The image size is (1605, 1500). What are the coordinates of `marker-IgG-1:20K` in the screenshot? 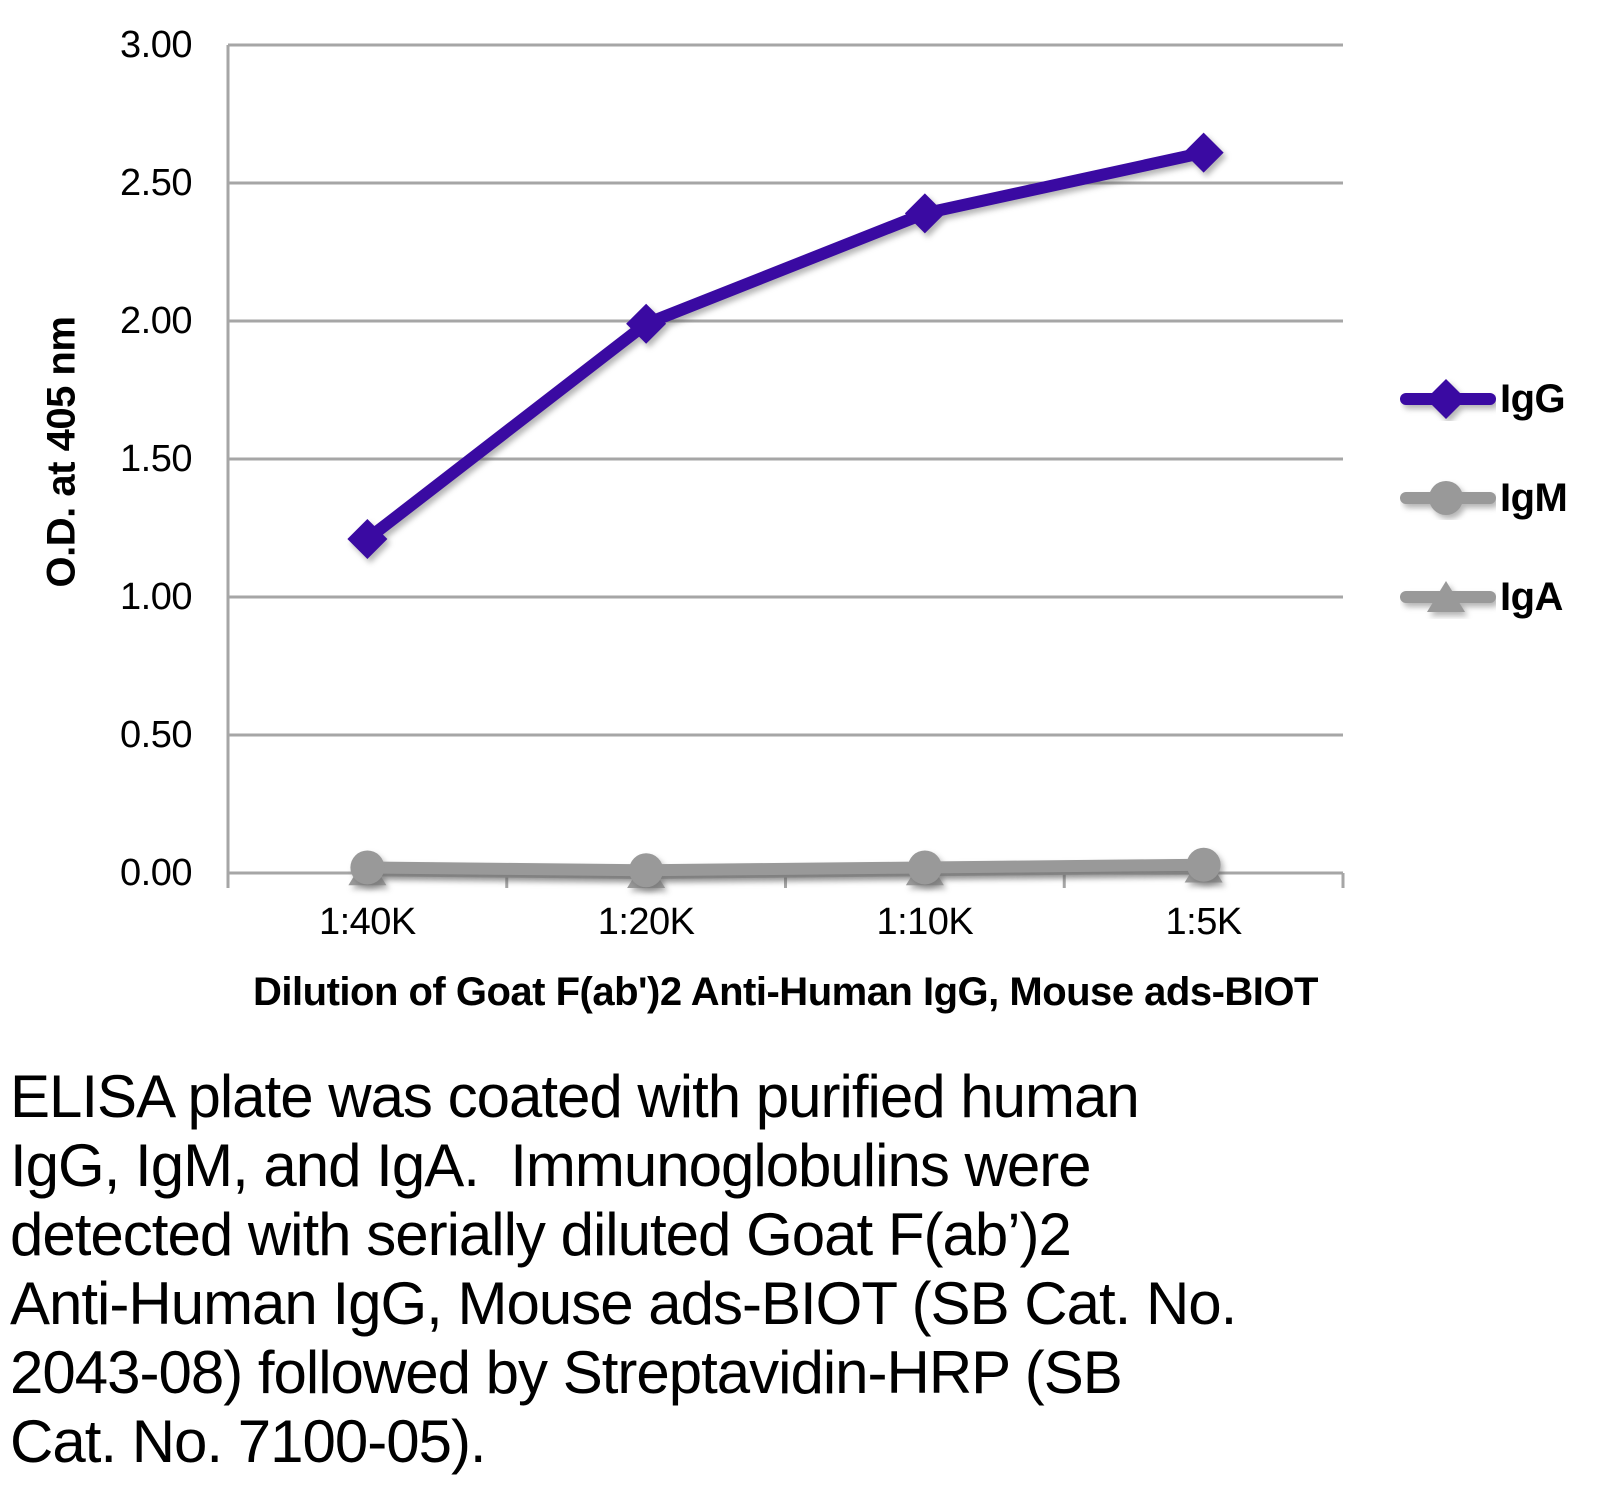 It's located at (646, 323).